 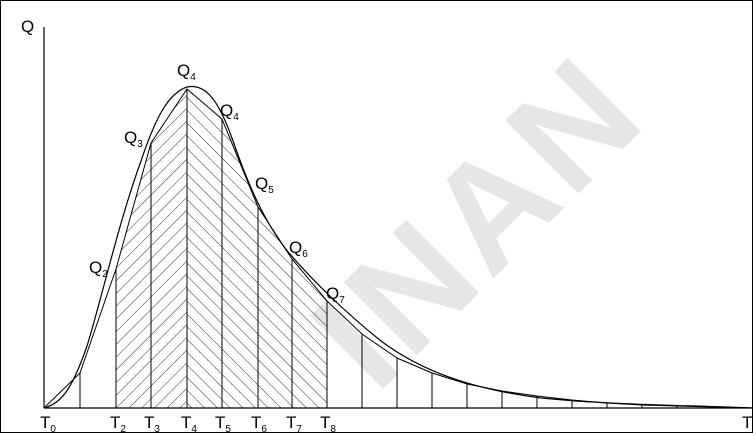 What do you see at coordinates (294, 423) in the screenshot?
I see `time-label: T7` at bounding box center [294, 423].